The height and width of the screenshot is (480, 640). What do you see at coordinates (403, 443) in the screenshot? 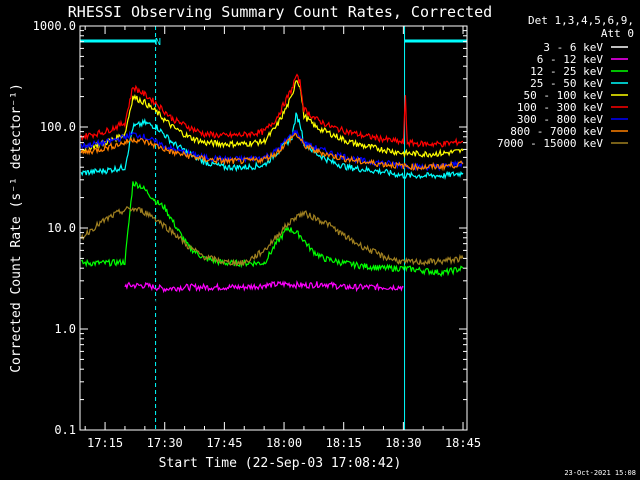
I see `x-tick-label-5: 18:30` at bounding box center [403, 443].